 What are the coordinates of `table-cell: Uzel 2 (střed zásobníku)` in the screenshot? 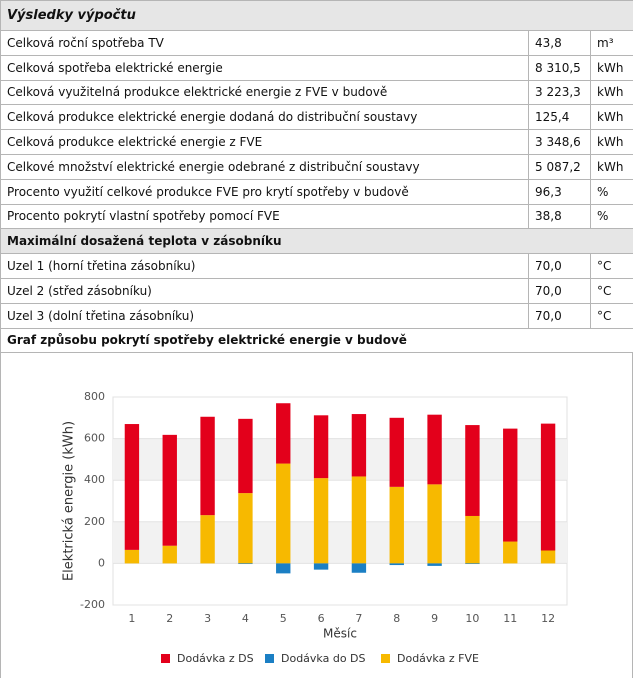 It's located at (264, 290).